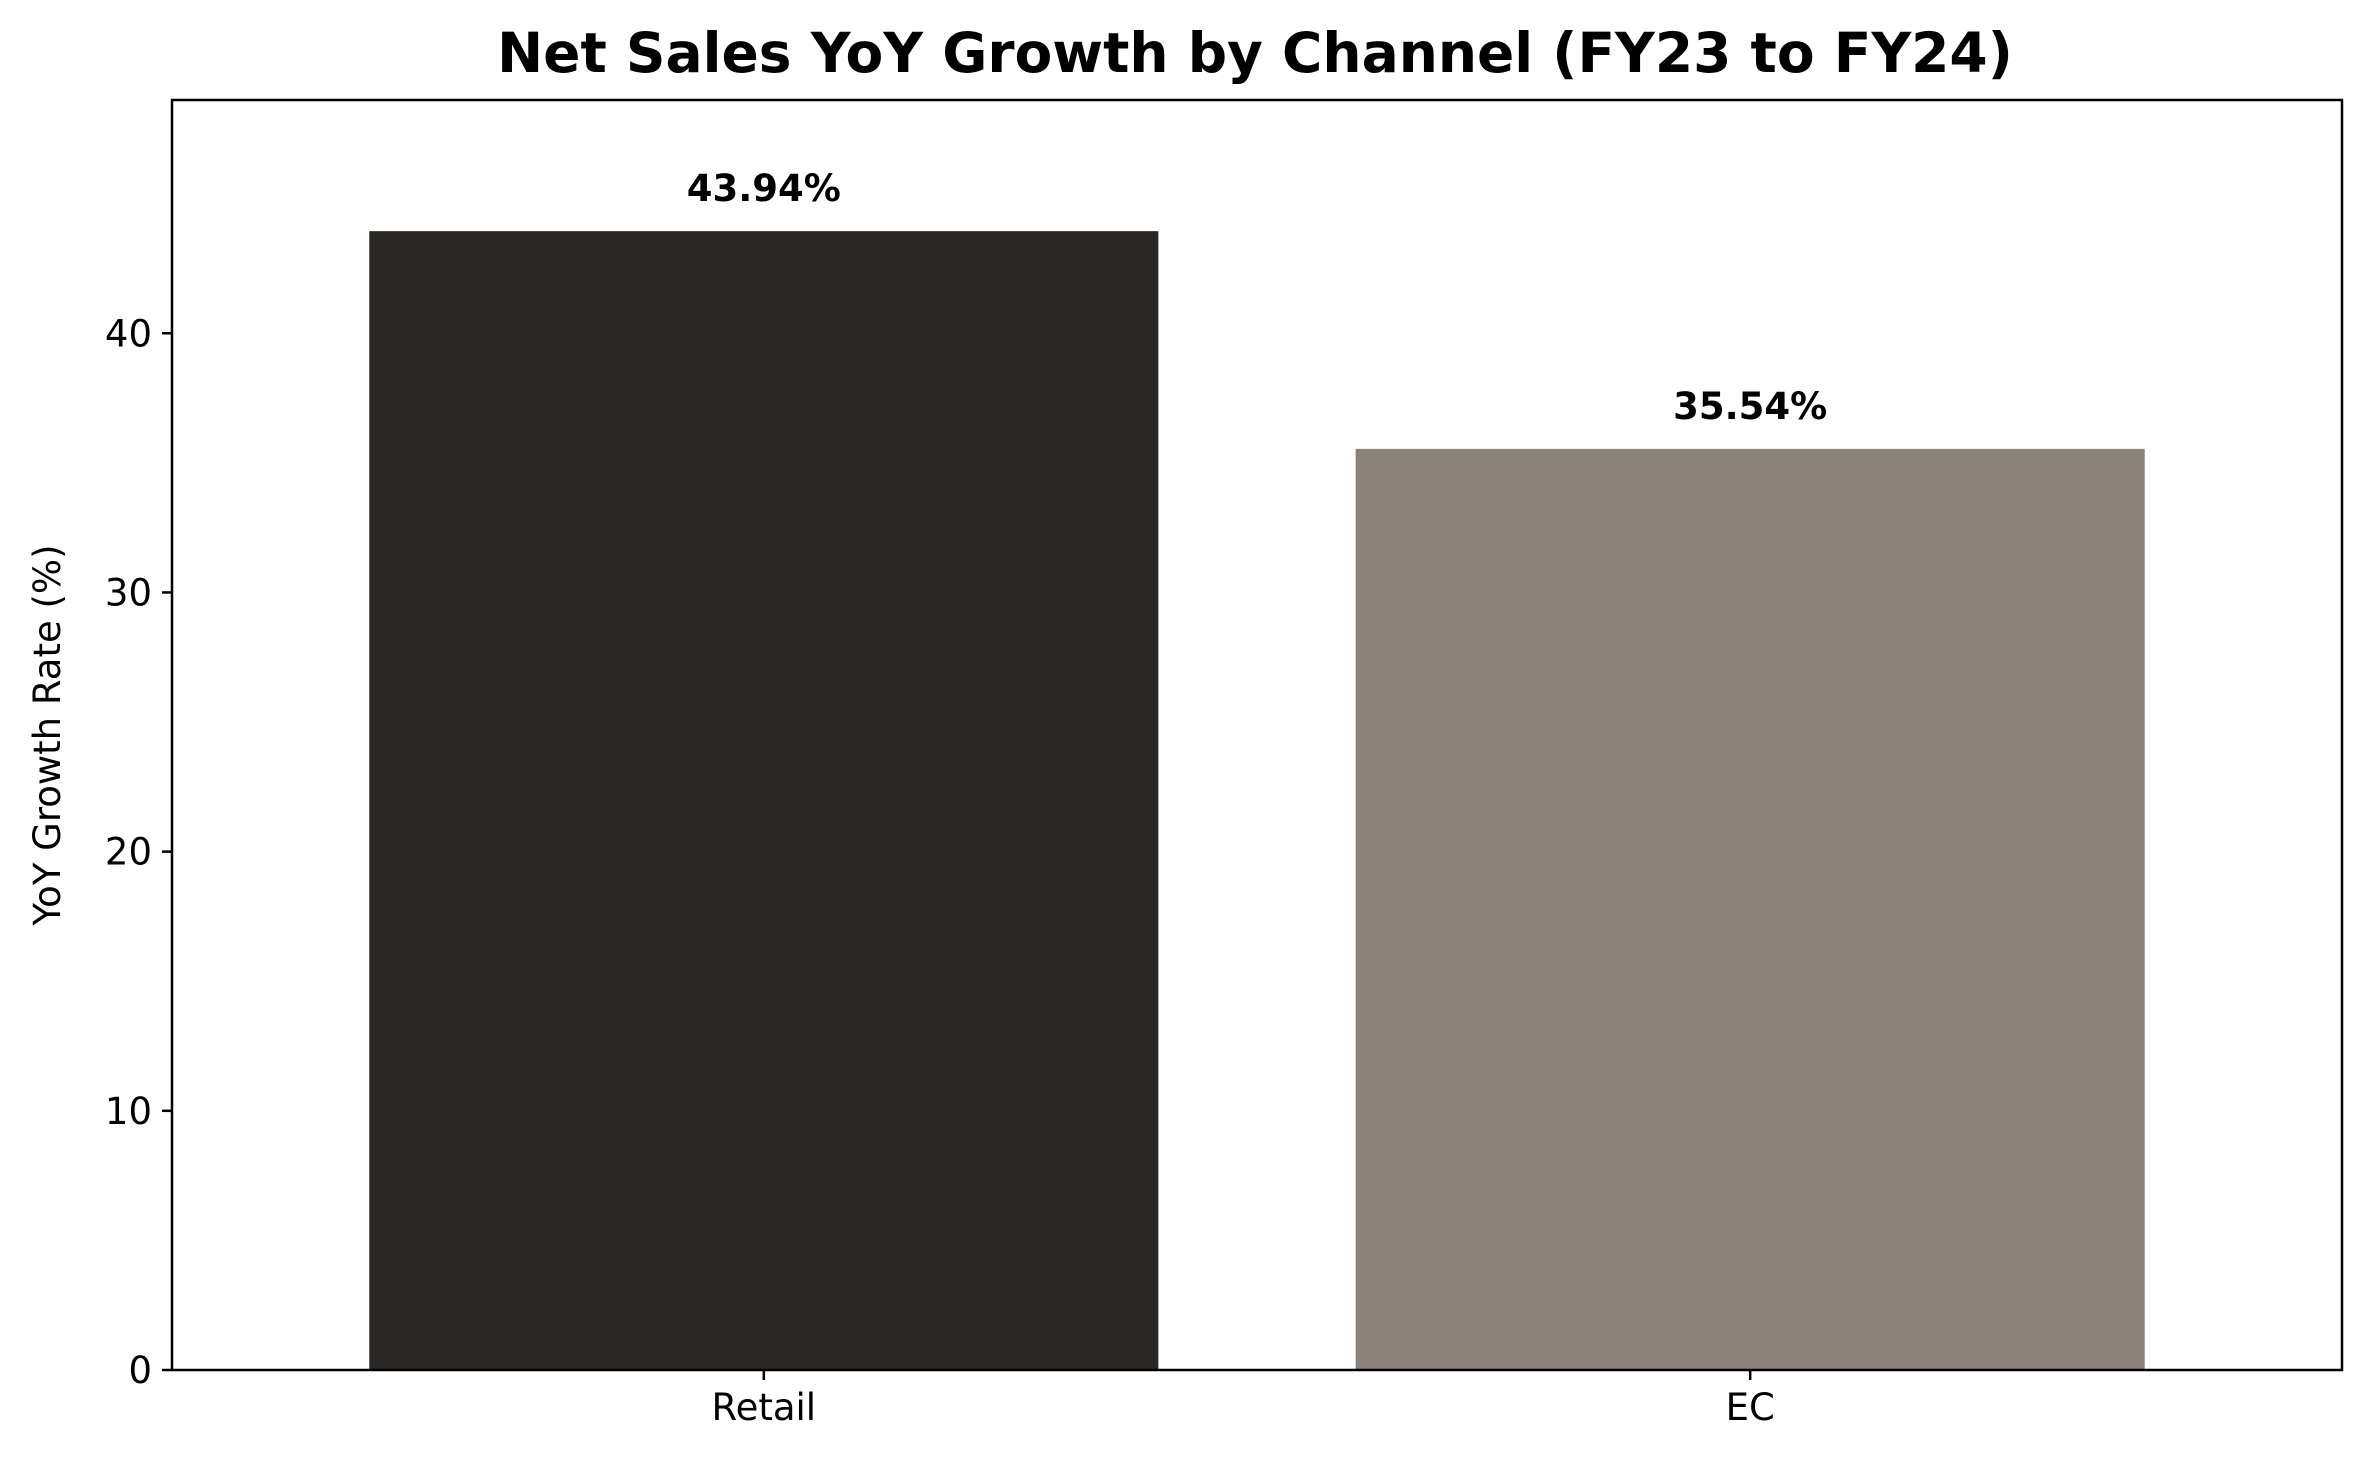 The width and height of the screenshot is (2370, 1470). Describe the element at coordinates (128, 333) in the screenshot. I see `y-tick-label: 40` at that location.